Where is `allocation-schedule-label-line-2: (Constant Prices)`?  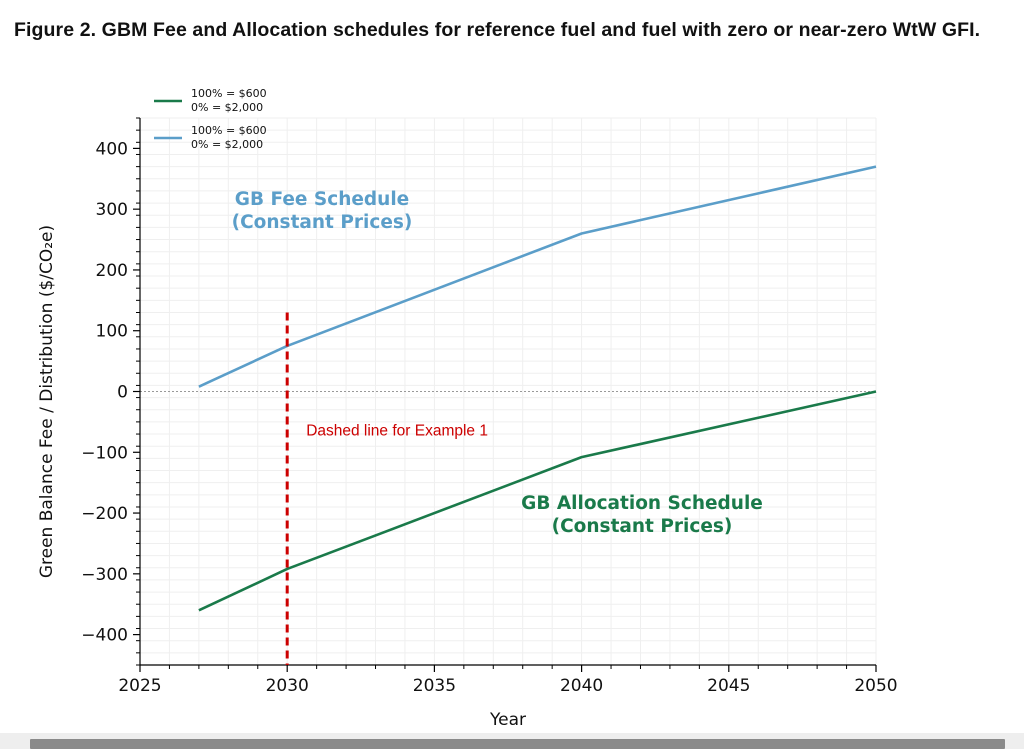
allocation-schedule-label-line-2: (Constant Prices) is located at coordinates (642, 526).